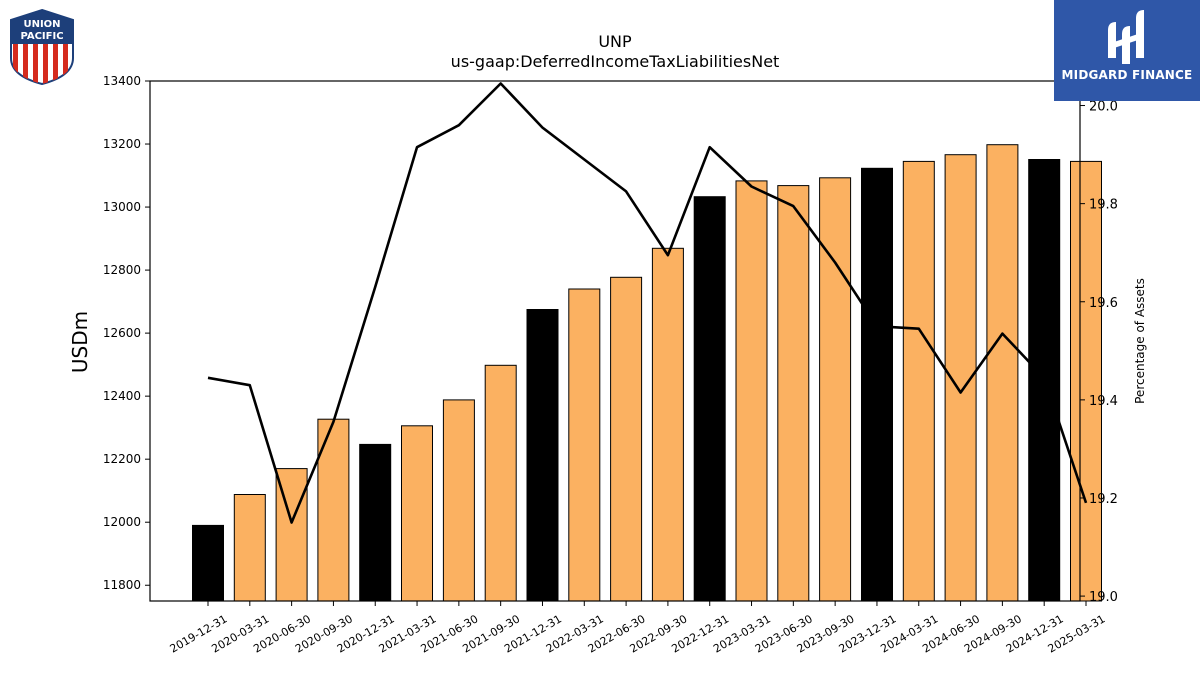 Image resolution: width=1200 pixels, height=675 pixels. I want to click on y2-tick-label: 20.0, so click(1103, 107).